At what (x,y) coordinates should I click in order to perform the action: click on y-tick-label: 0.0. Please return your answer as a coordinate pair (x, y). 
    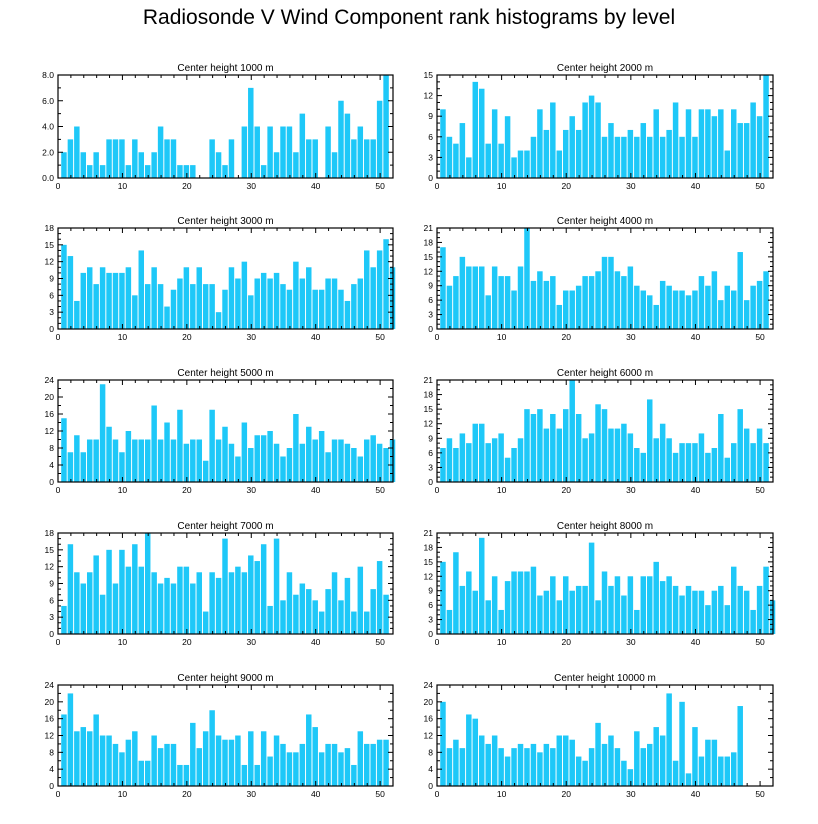
    Looking at the image, I should click on (48, 178).